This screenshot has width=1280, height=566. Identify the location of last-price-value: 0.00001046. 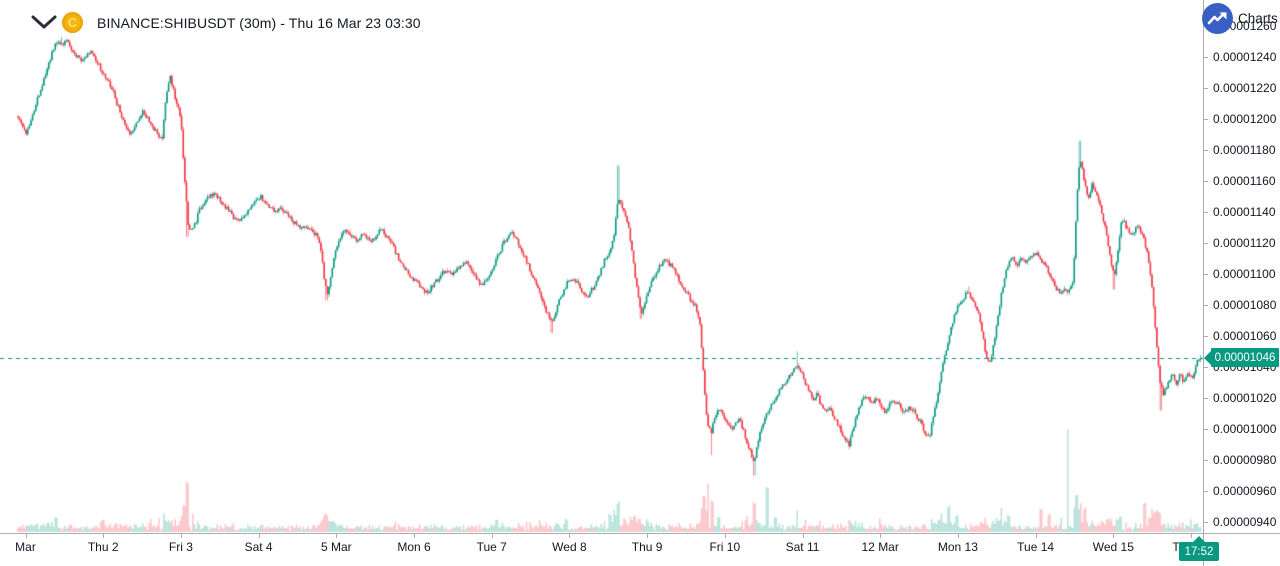
(1245, 357).